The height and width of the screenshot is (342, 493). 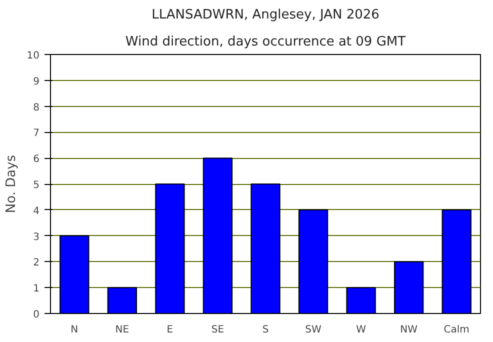 I want to click on y-tick-label: 1, so click(x=36, y=289).